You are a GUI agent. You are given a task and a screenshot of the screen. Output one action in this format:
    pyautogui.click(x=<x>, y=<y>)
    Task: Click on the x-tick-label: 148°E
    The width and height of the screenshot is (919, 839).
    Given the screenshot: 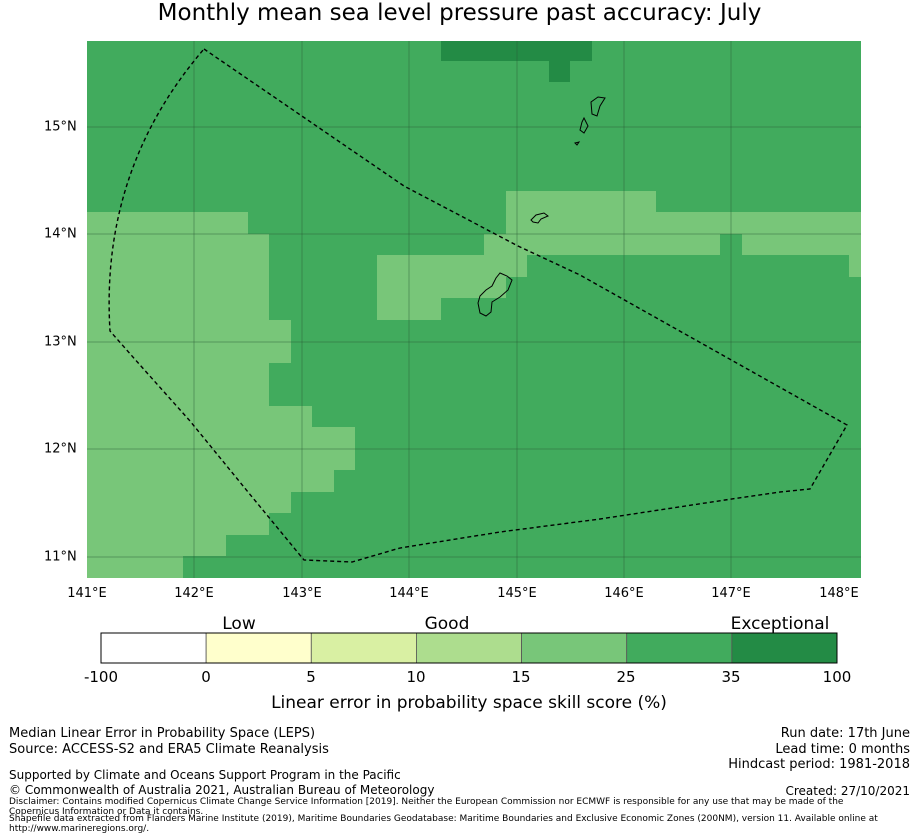 What is the action you would take?
    pyautogui.click(x=839, y=593)
    